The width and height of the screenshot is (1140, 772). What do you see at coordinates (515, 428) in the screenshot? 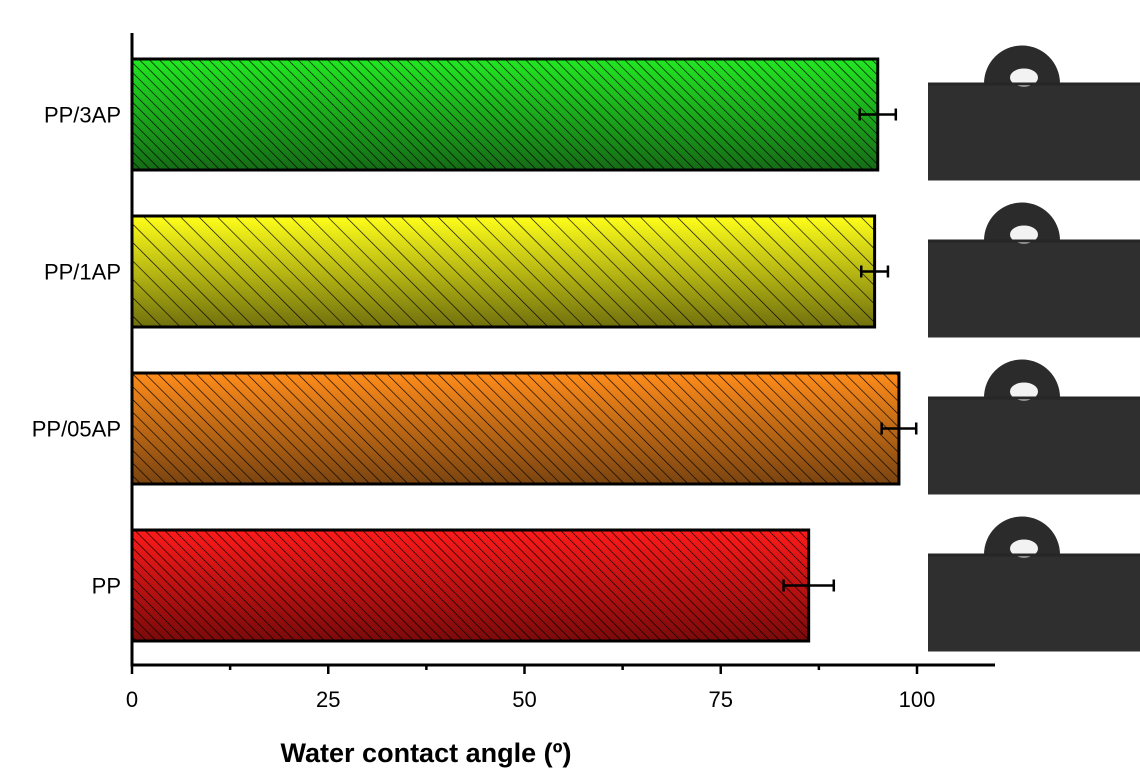
I see `bar-hatch-pp05ap` at bounding box center [515, 428].